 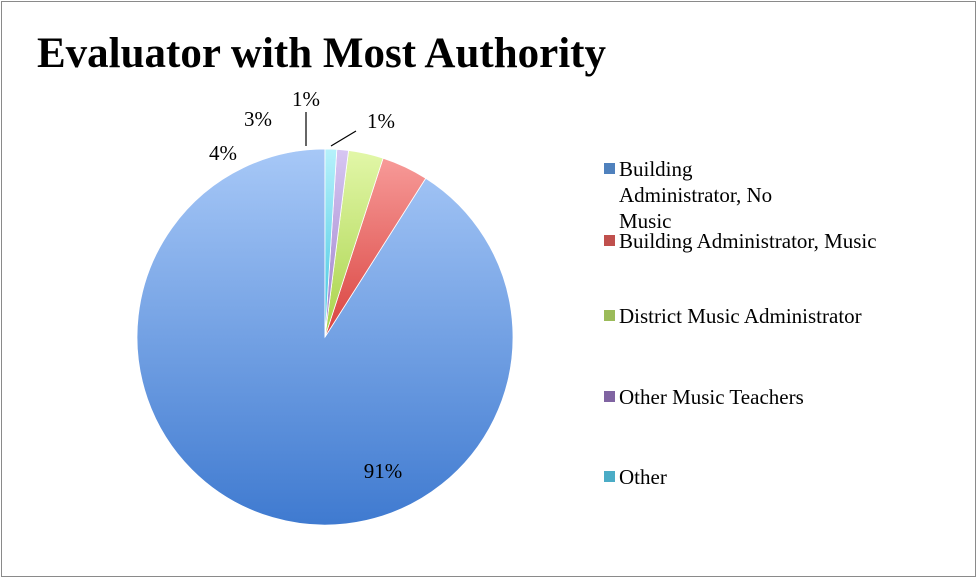 I want to click on legend-item-1: Building Administrator, No Music, so click(x=691, y=195).